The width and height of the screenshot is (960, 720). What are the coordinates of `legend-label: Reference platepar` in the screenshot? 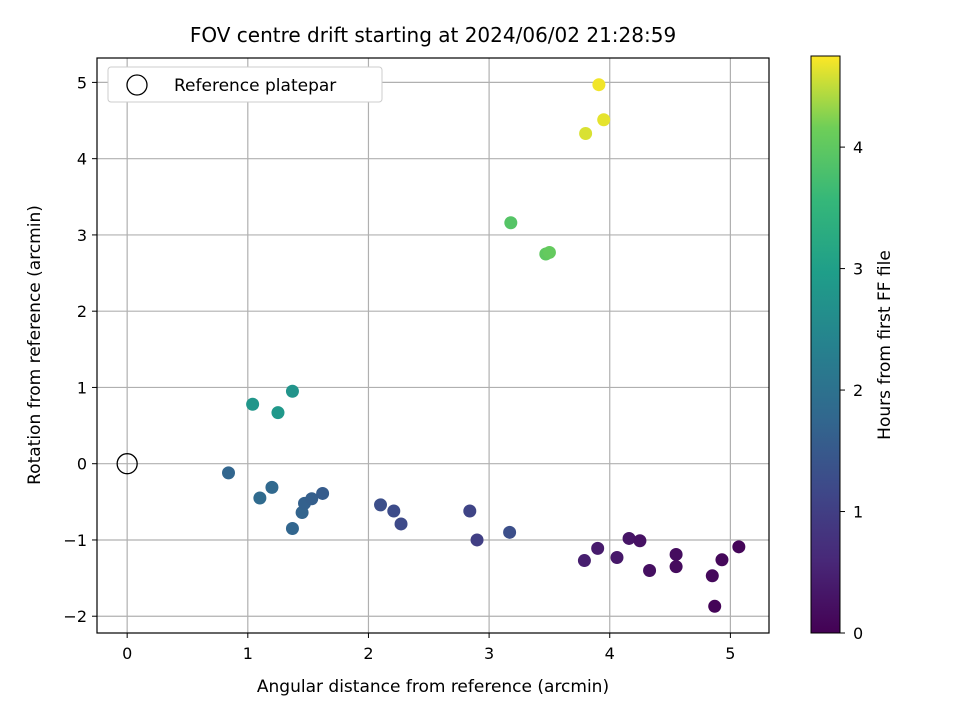 It's located at (255, 86).